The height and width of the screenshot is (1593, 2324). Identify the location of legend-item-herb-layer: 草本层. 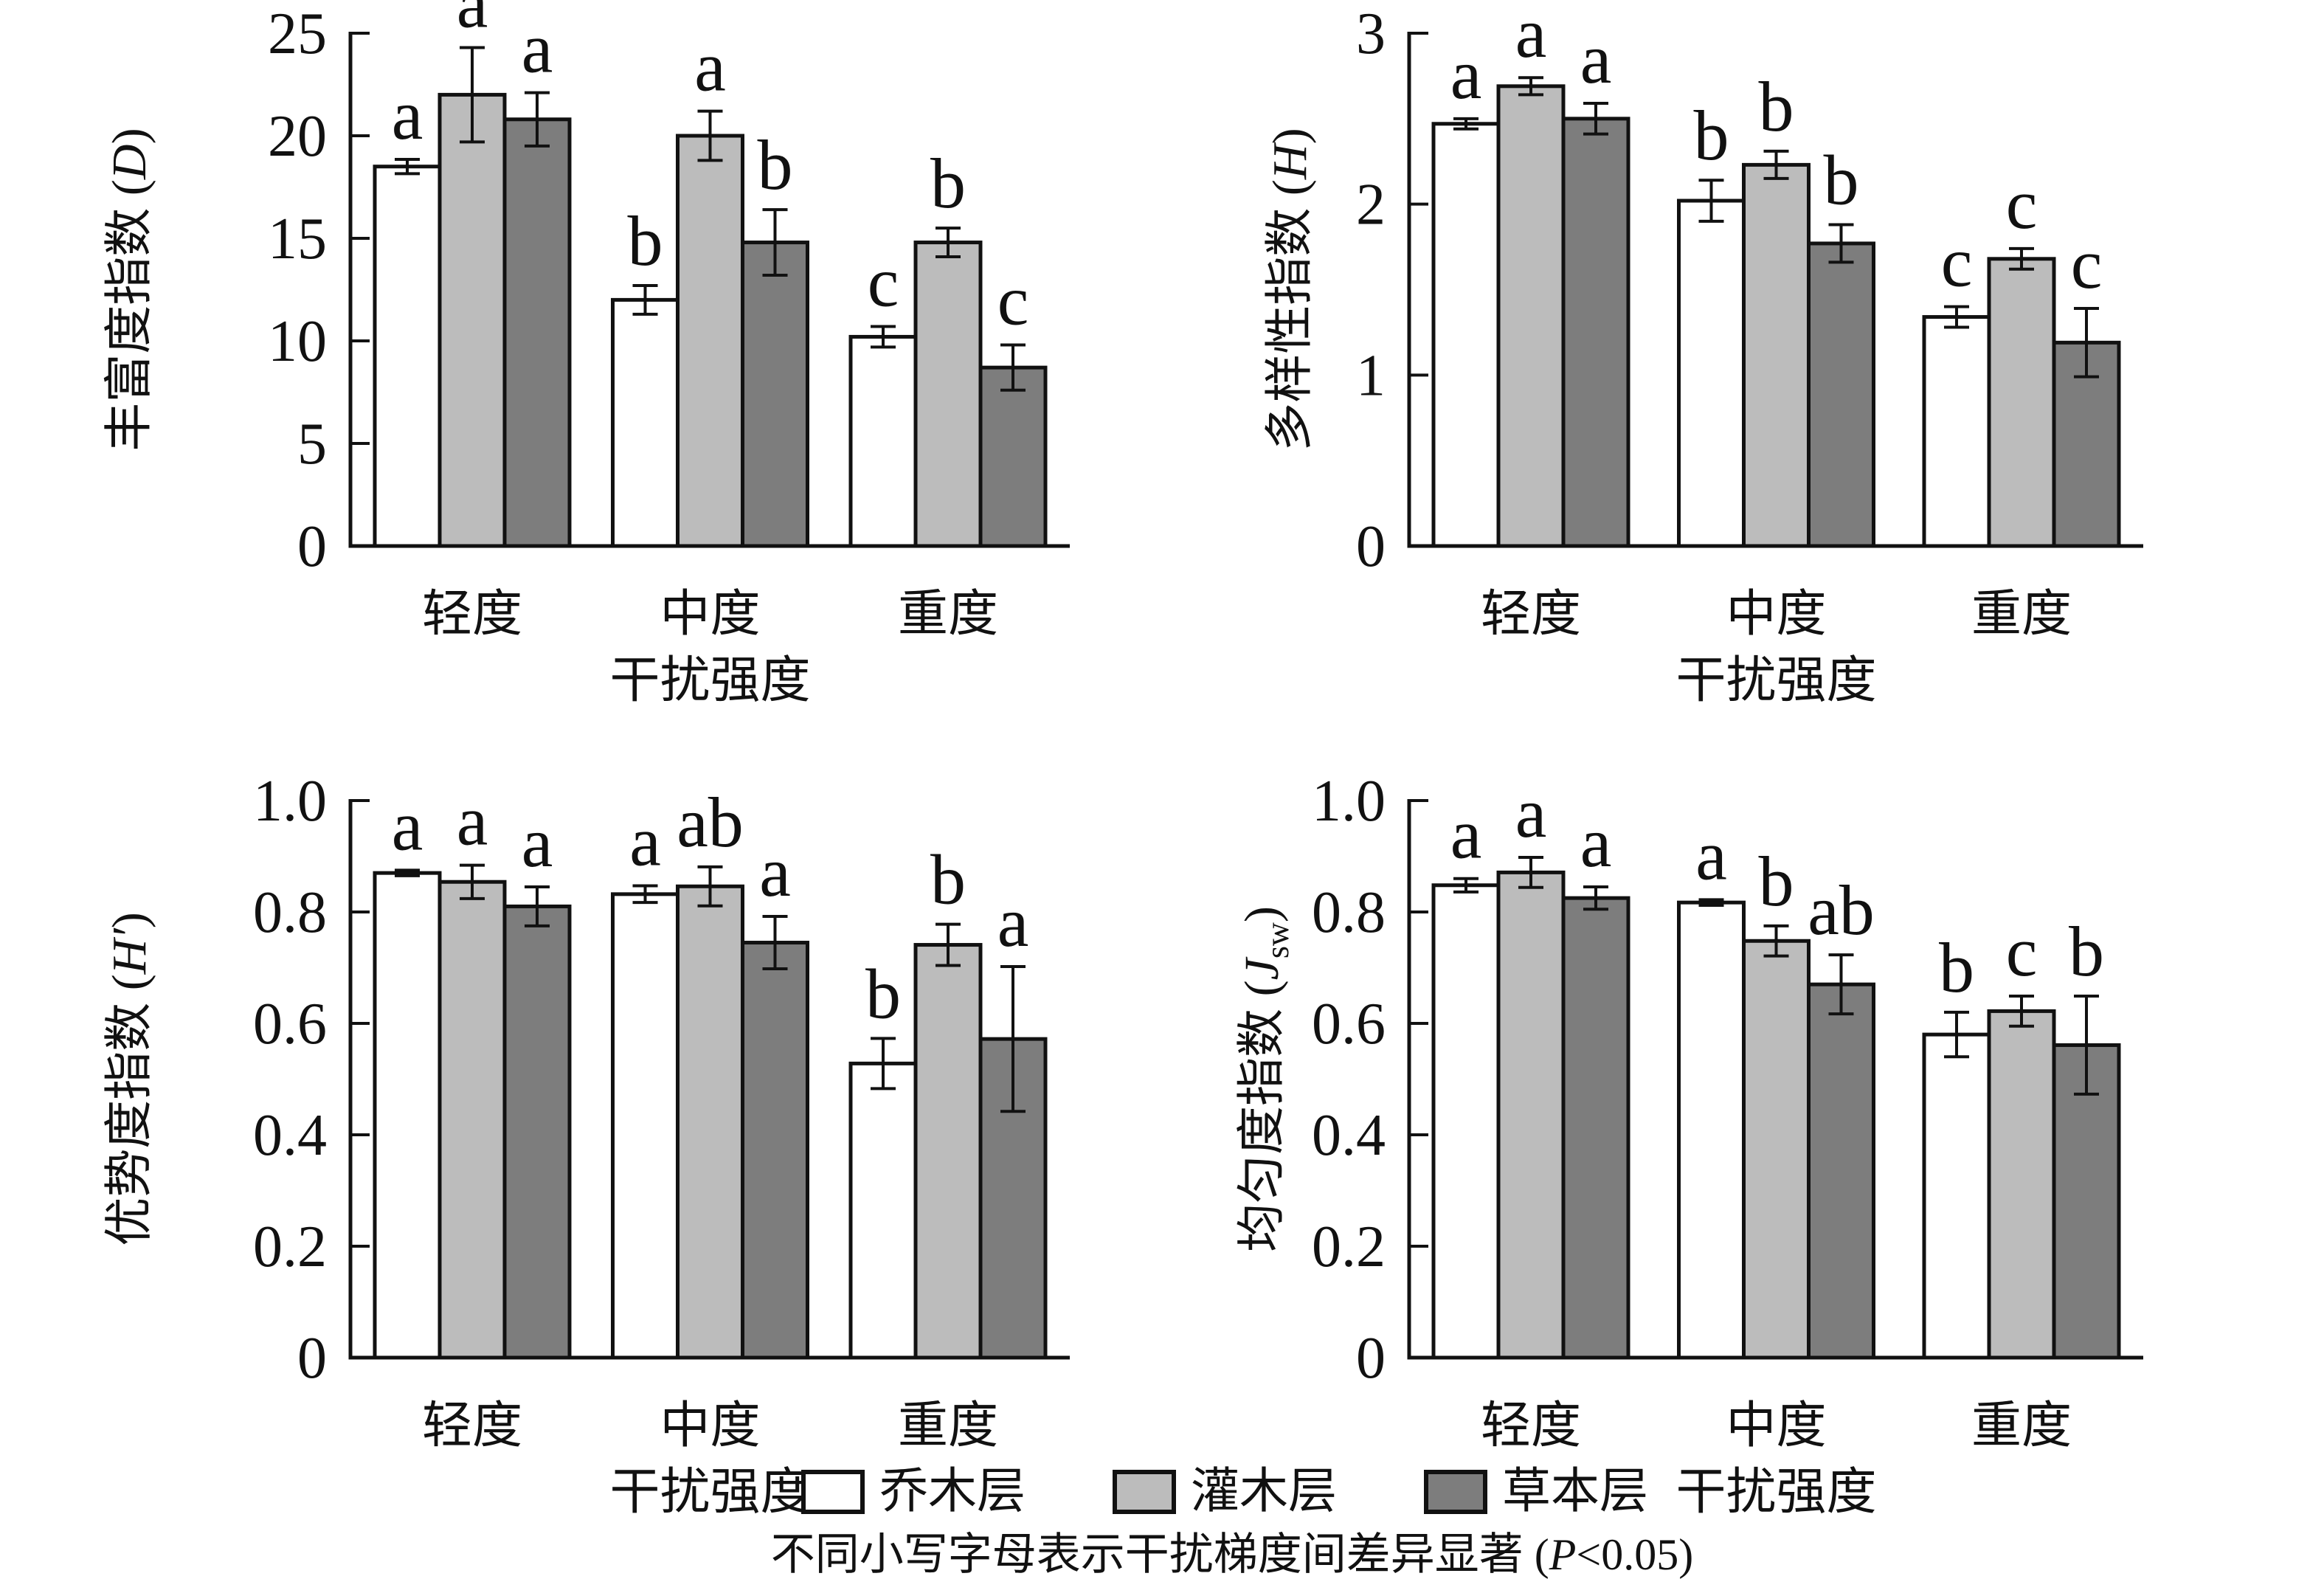
(1536, 1491).